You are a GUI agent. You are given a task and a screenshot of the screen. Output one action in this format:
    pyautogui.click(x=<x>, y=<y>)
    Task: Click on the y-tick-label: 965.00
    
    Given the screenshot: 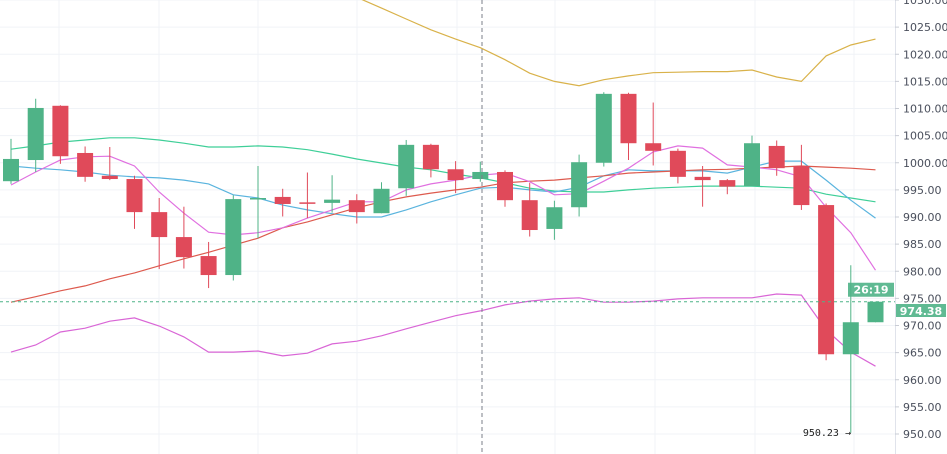 What is the action you would take?
    pyautogui.click(x=922, y=353)
    